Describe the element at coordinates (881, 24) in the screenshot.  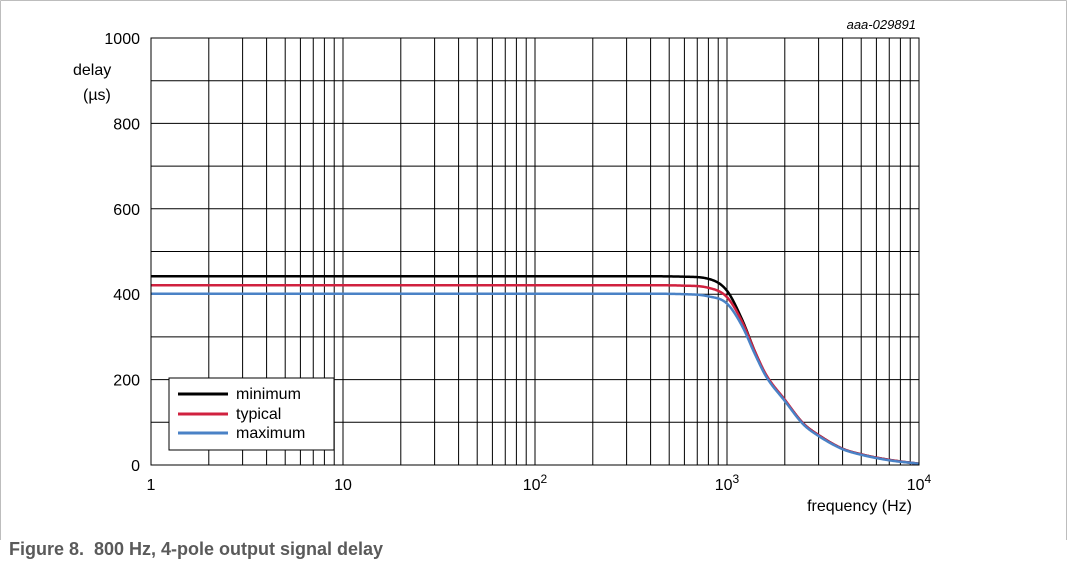
I see `figure-id: aaa-029891` at that location.